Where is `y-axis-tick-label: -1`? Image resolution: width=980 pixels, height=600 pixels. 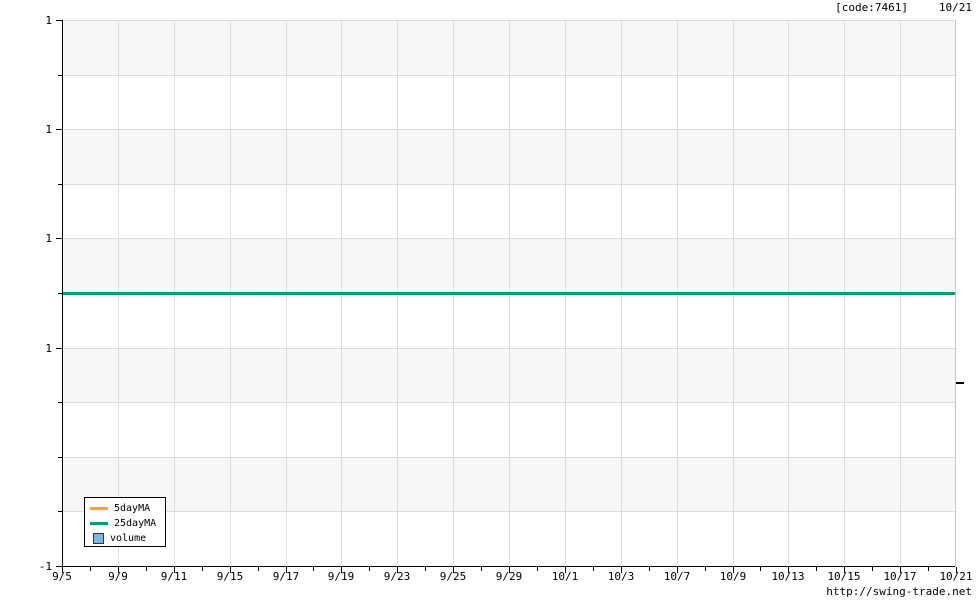 y-axis-tick-label: -1 is located at coordinates (45, 566).